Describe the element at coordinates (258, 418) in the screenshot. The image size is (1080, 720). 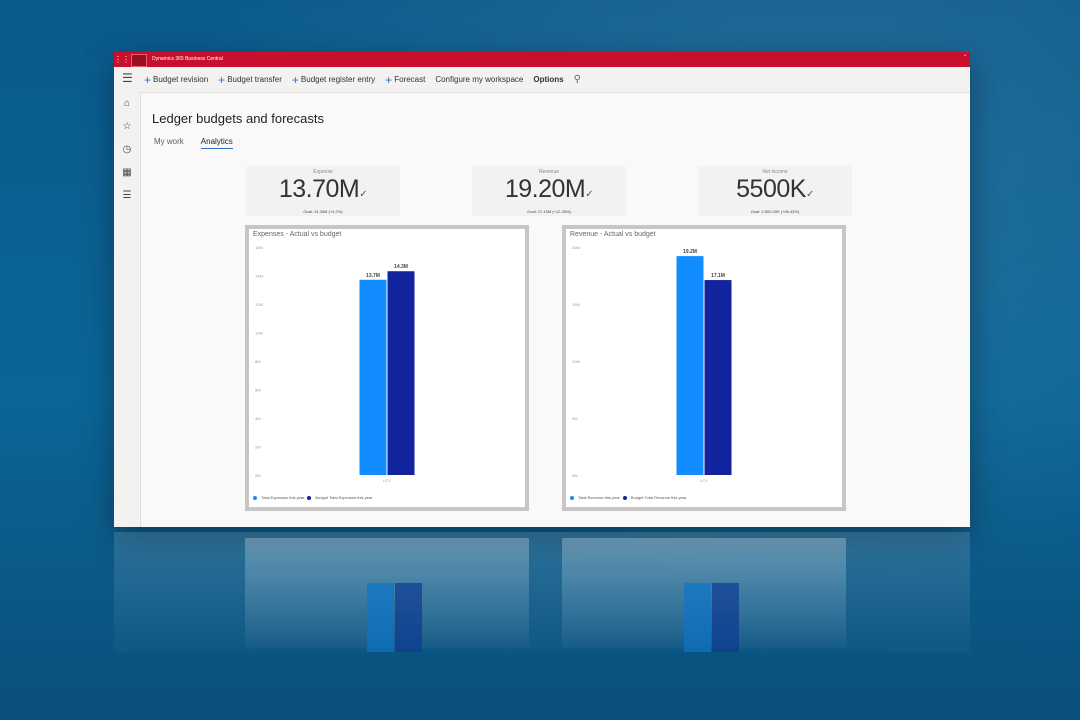
I see `y-tick-label: 4M` at that location.